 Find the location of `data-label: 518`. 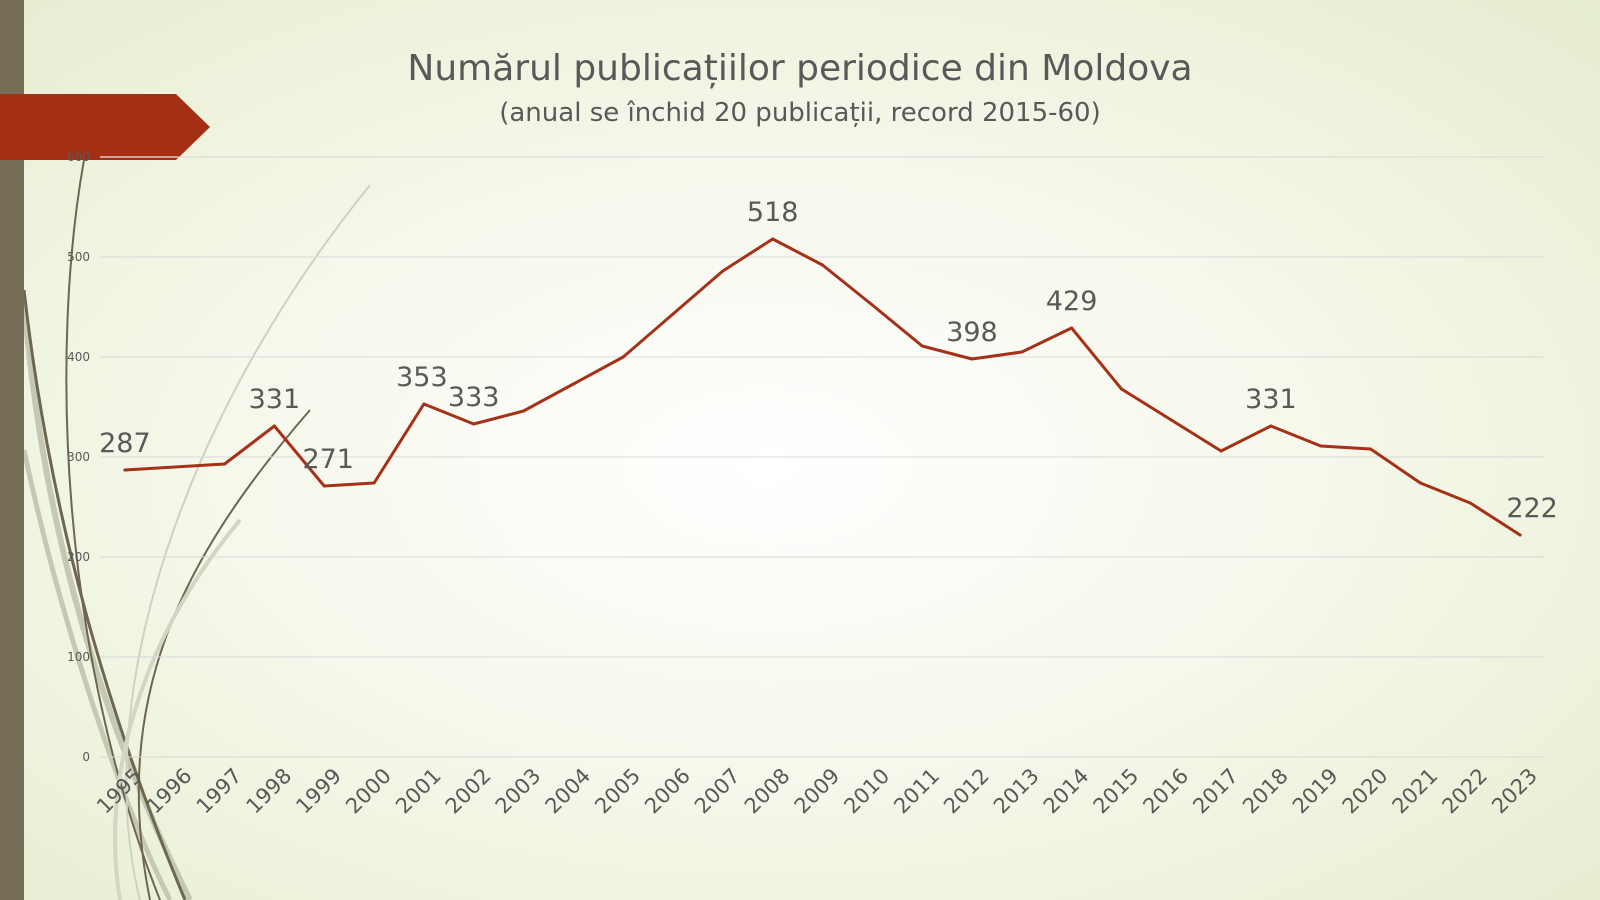

data-label: 518 is located at coordinates (773, 212).